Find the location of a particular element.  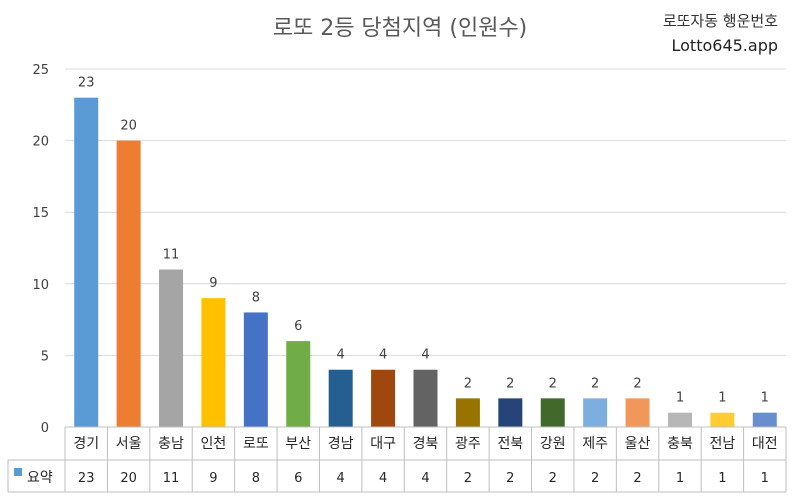

category-label: 울산 is located at coordinates (638, 444).